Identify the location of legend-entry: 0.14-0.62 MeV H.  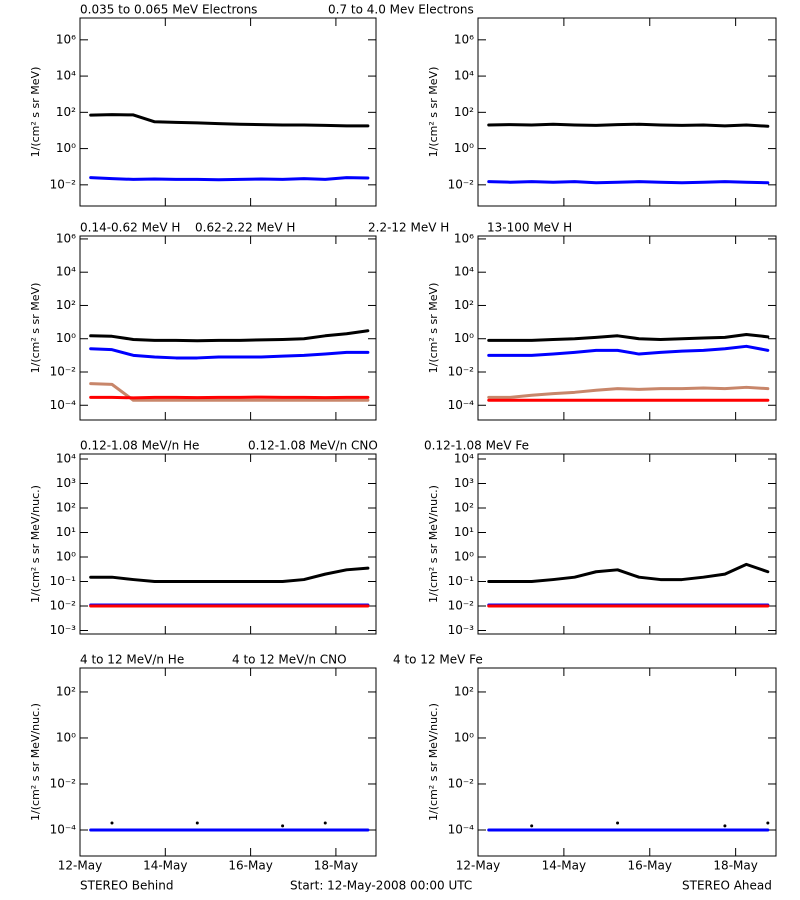
(130, 228).